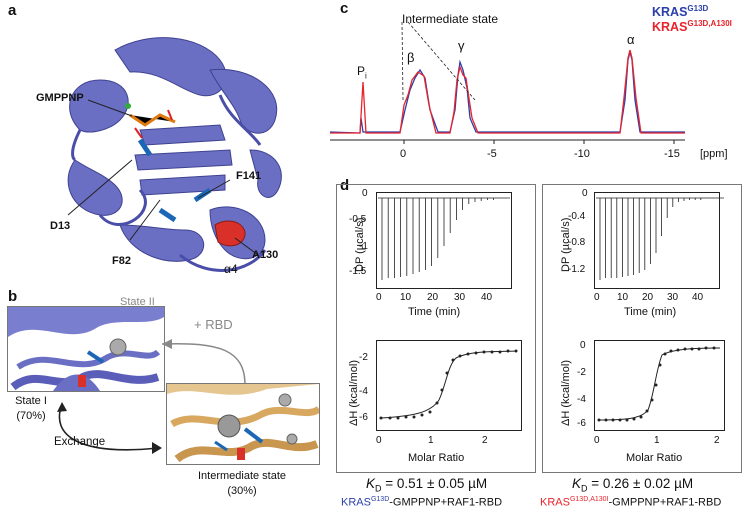 This screenshot has width=750, height=515. I want to click on complex-left: KRASG13D-GMPPNP+RAF1-RBD, so click(421, 502).